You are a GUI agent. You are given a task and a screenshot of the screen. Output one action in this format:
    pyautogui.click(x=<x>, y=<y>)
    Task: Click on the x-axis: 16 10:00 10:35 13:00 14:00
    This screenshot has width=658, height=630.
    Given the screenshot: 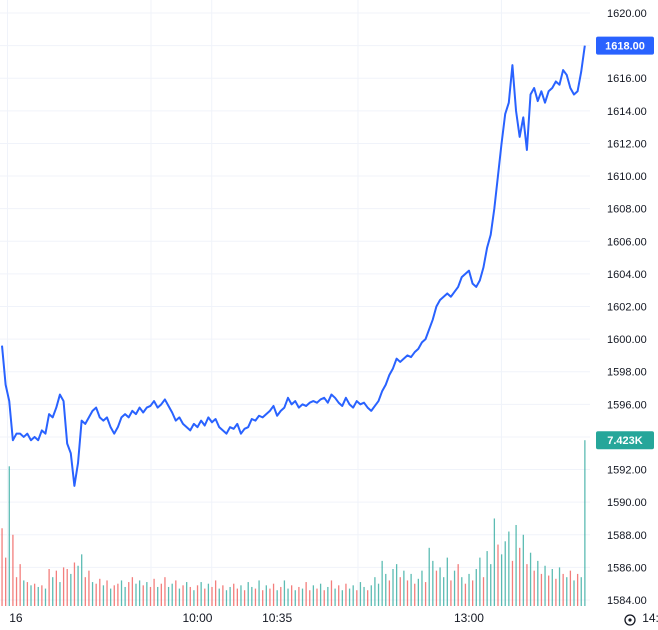 What is the action you would take?
    pyautogui.click(x=333, y=618)
    